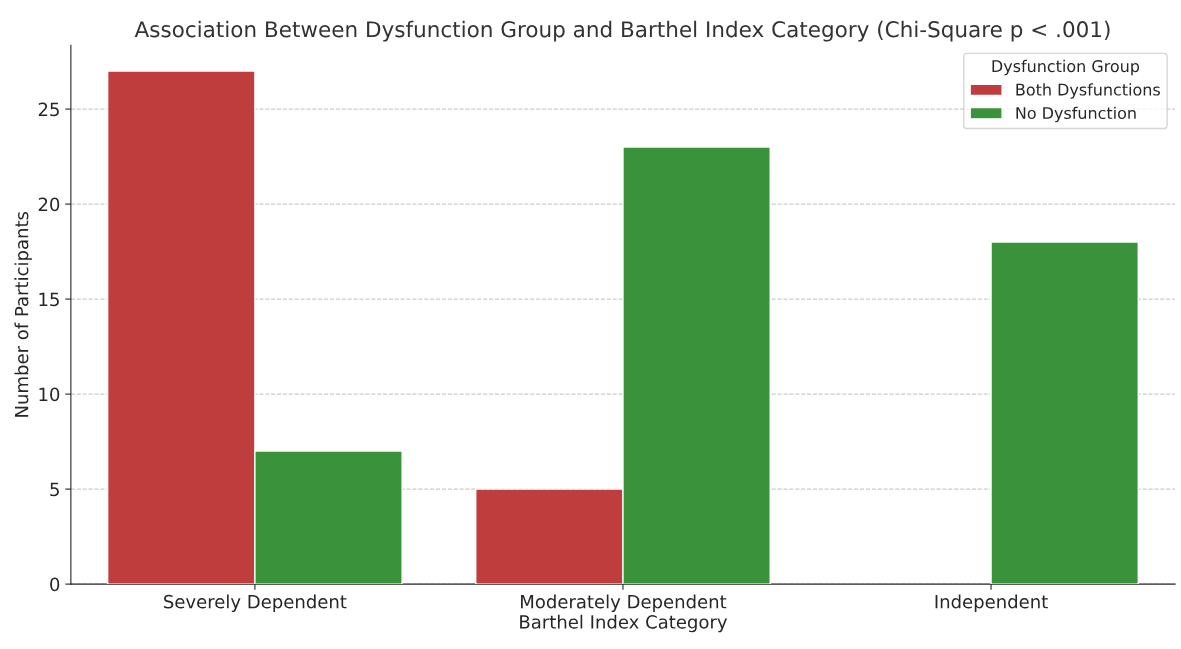  I want to click on legend-label: Both Dysfunctions, so click(1088, 91).